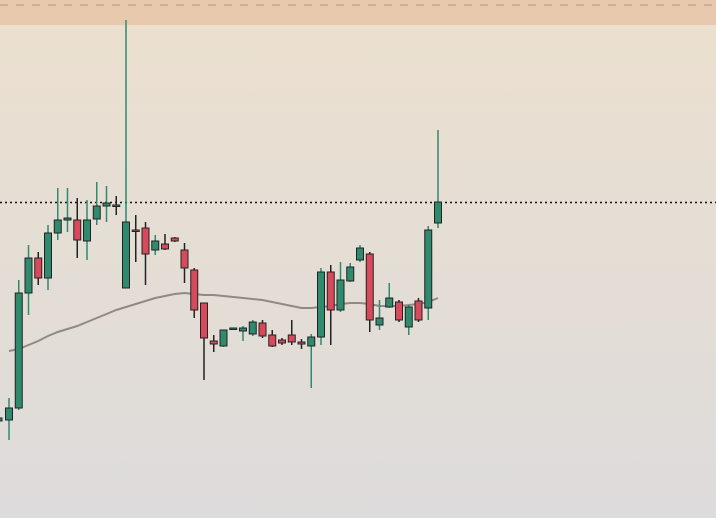  Describe the element at coordinates (1, 419) in the screenshot. I see `partial-candle` at that location.